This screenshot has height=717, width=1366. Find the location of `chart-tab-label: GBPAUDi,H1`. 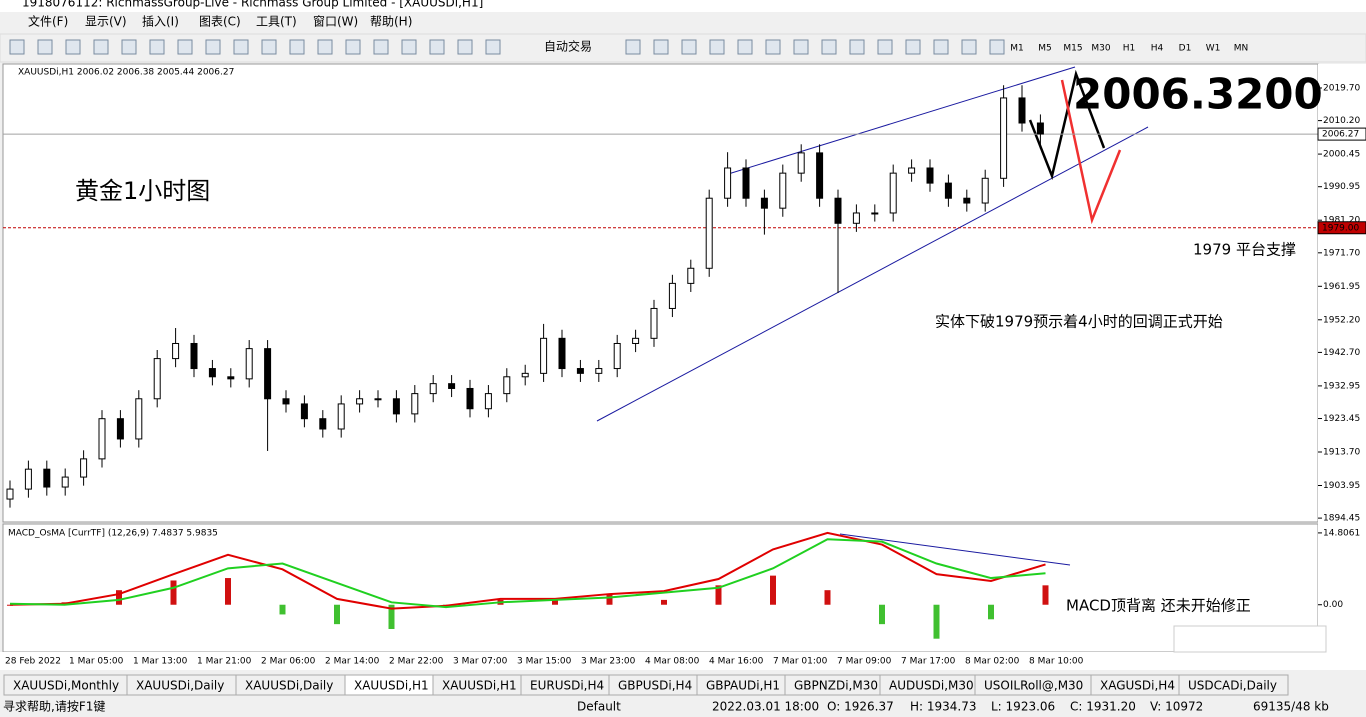

chart-tab-label: GBPAUDi,H1 is located at coordinates (743, 686).